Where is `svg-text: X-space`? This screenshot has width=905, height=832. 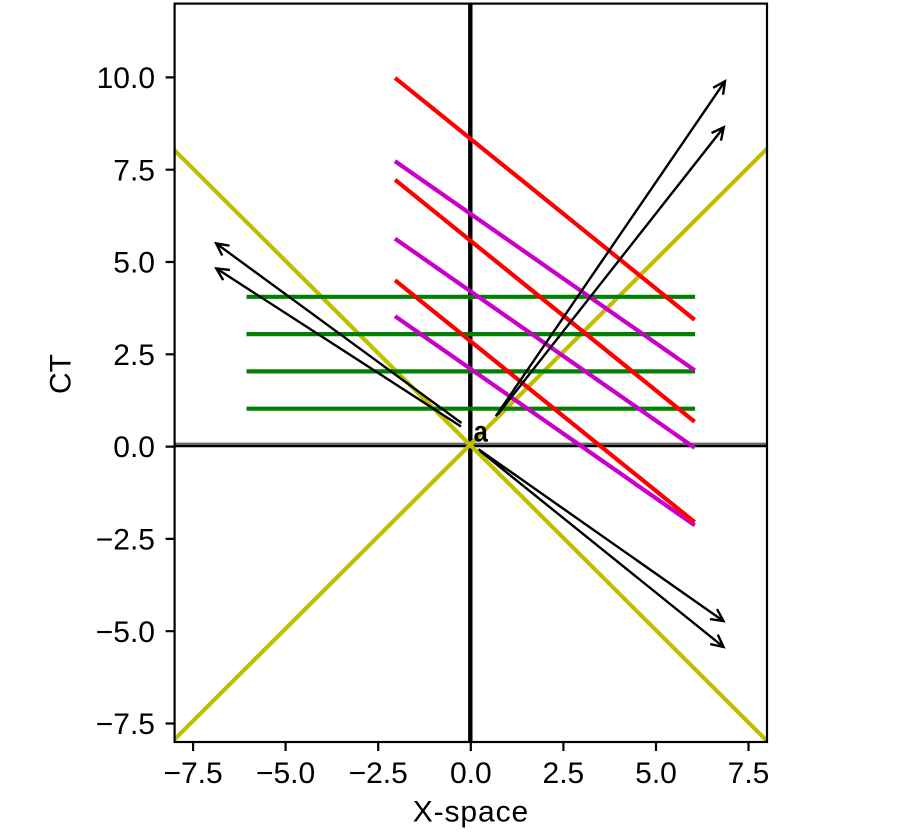
svg-text: X-space is located at coordinates (471, 811).